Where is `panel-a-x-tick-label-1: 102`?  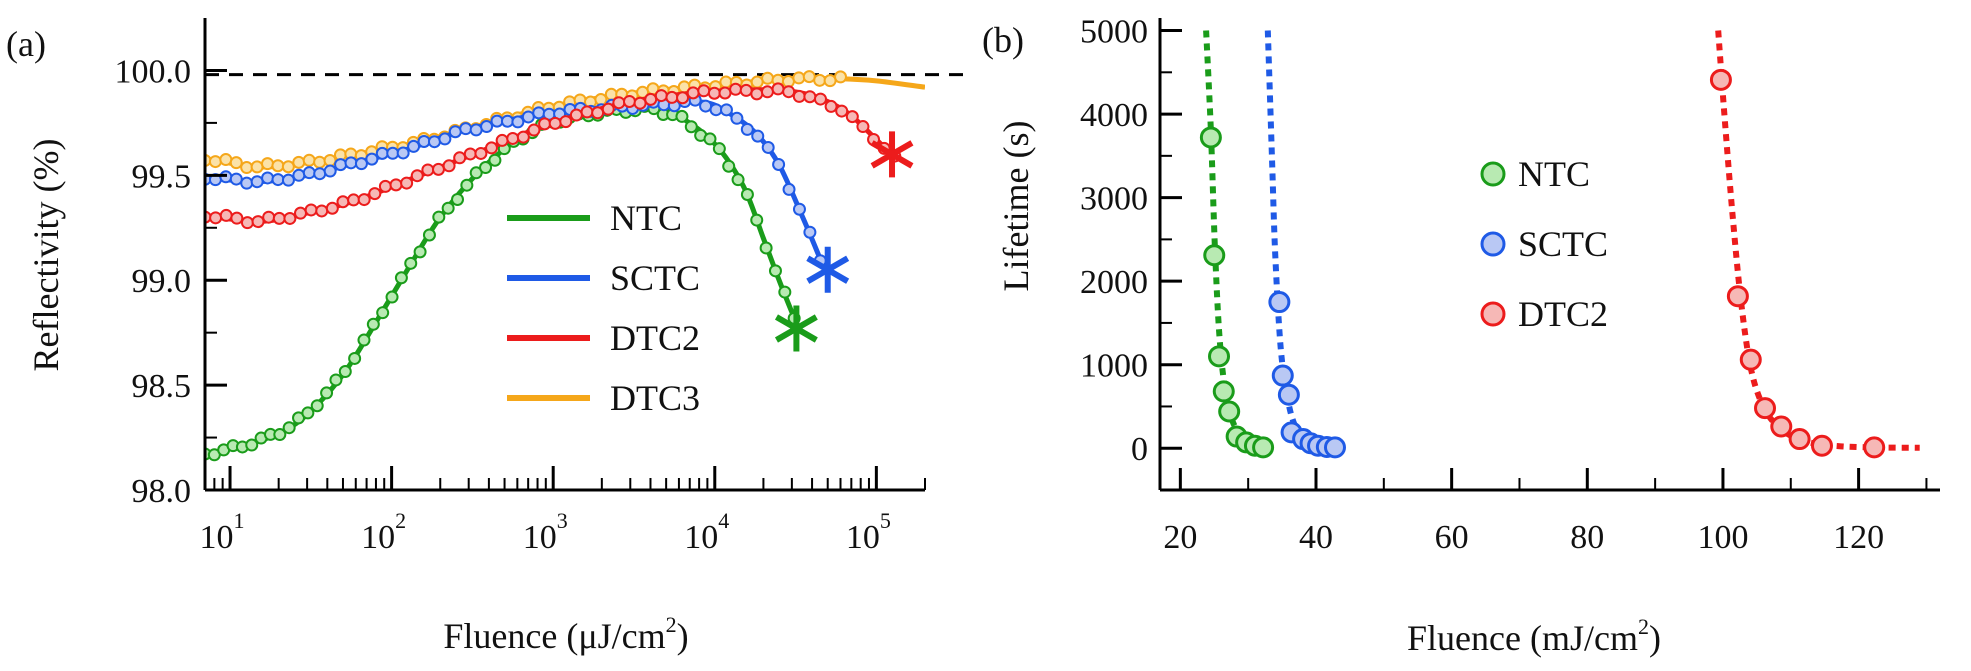
panel-a-x-tick-label-1: 102 is located at coordinates (383, 532).